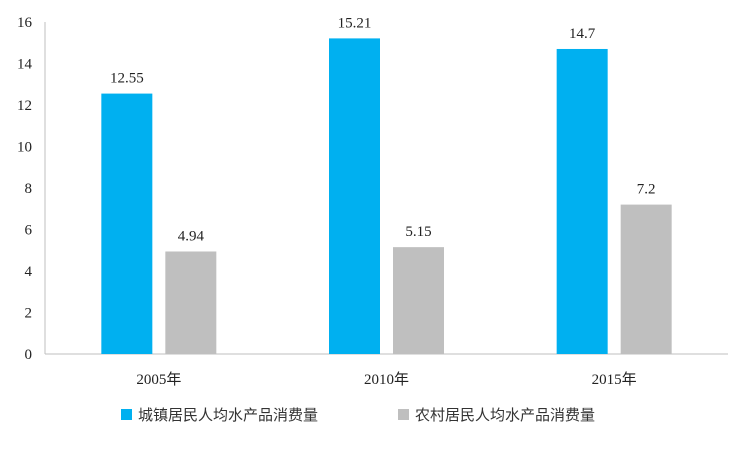 The height and width of the screenshot is (455, 750). What do you see at coordinates (582, 34) in the screenshot?
I see `data-label-series0-2: 14.7` at bounding box center [582, 34].